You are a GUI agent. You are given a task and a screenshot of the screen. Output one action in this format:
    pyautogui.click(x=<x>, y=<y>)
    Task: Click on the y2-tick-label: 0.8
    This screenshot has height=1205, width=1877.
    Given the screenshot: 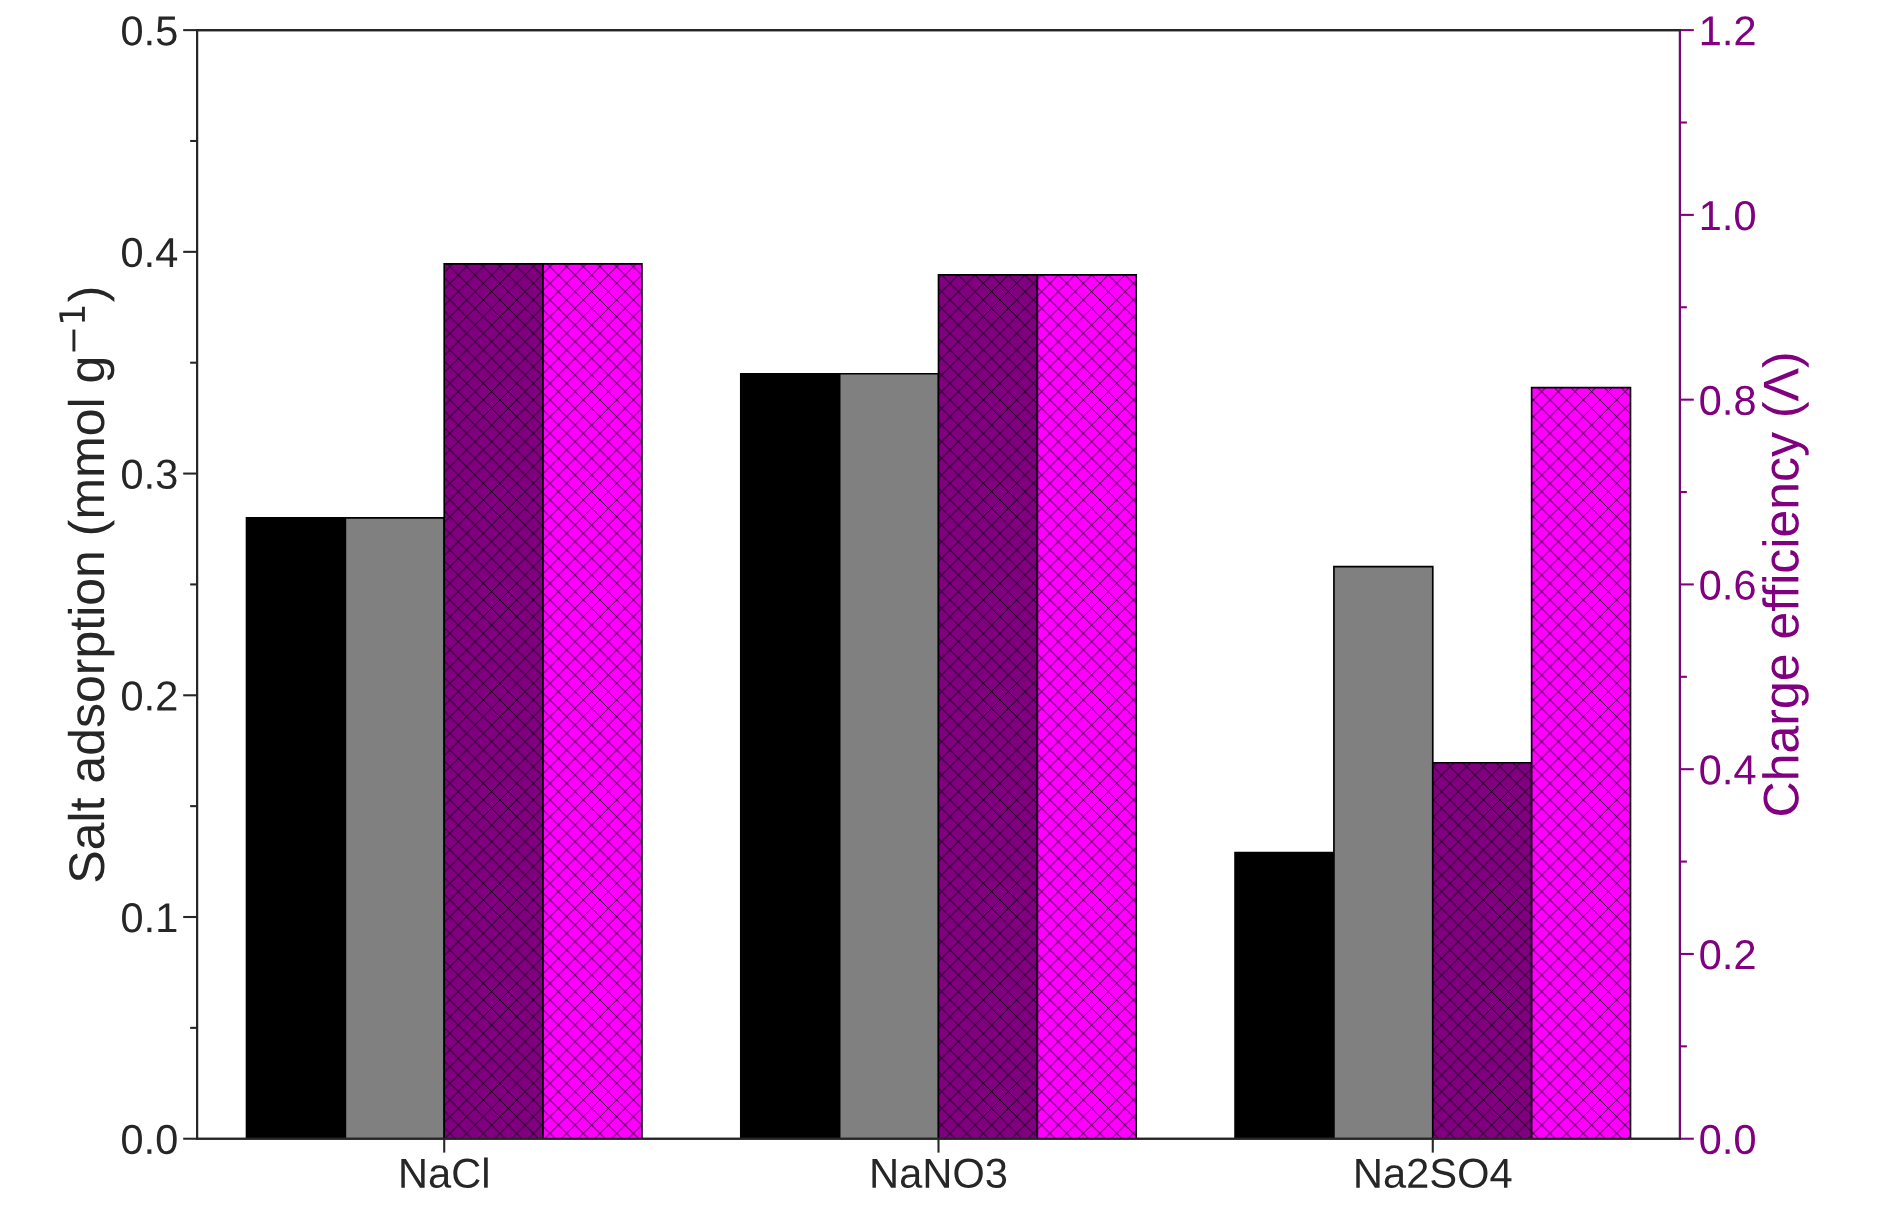 What is the action you would take?
    pyautogui.click(x=1727, y=400)
    